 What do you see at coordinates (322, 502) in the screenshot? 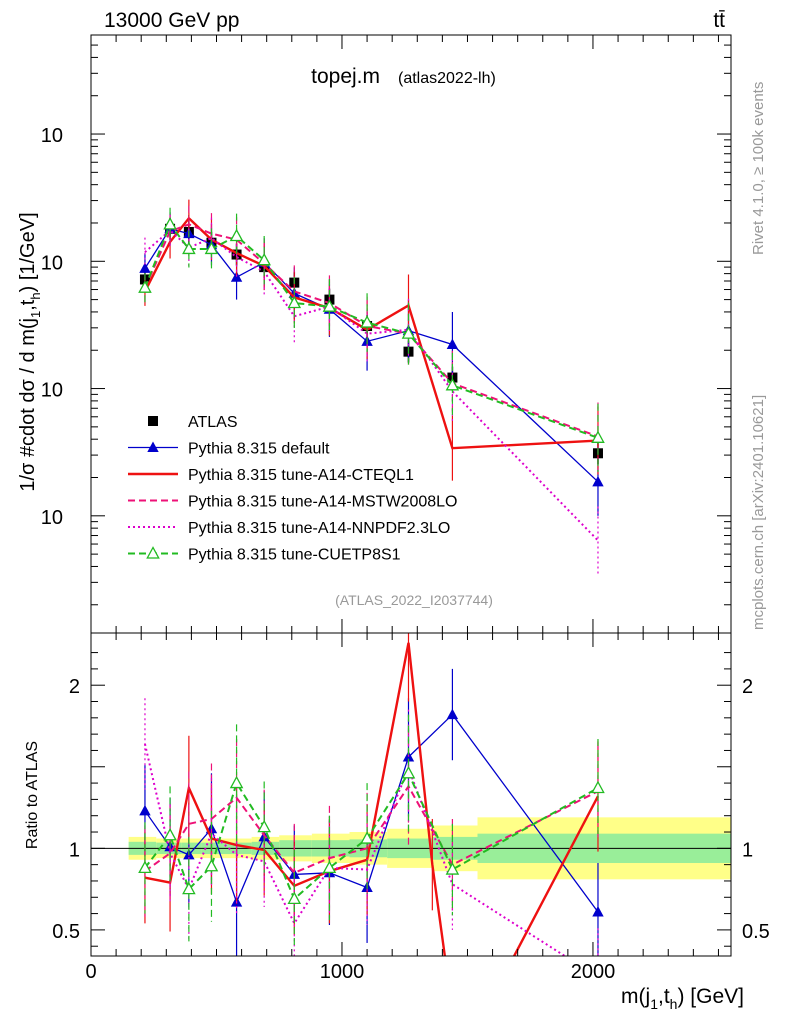
I see `legend-label-mstw: Pythia 8.315 tune-A14-MSTW2008LO` at bounding box center [322, 502].